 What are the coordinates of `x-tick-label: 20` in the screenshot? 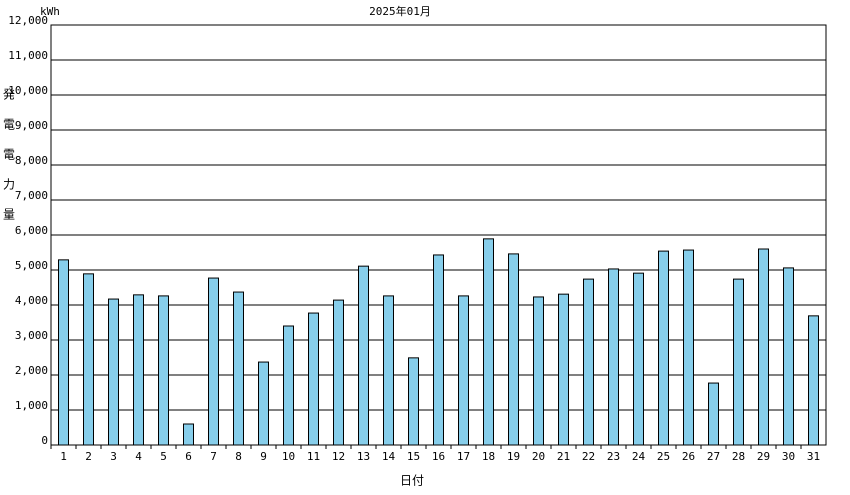 It's located at (538, 456).